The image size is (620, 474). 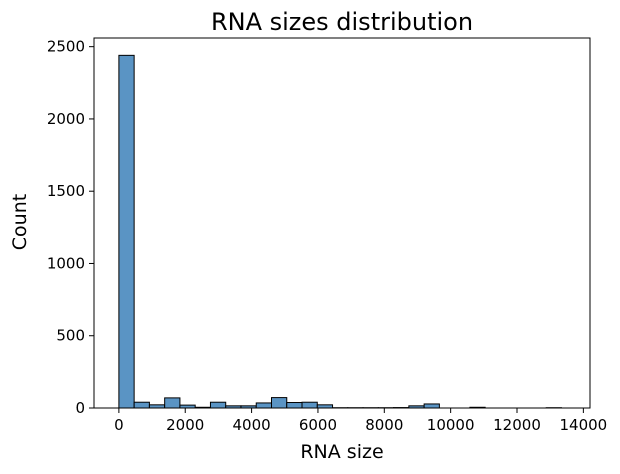 What do you see at coordinates (517, 425) in the screenshot?
I see `x-tick-label: 12000` at bounding box center [517, 425].